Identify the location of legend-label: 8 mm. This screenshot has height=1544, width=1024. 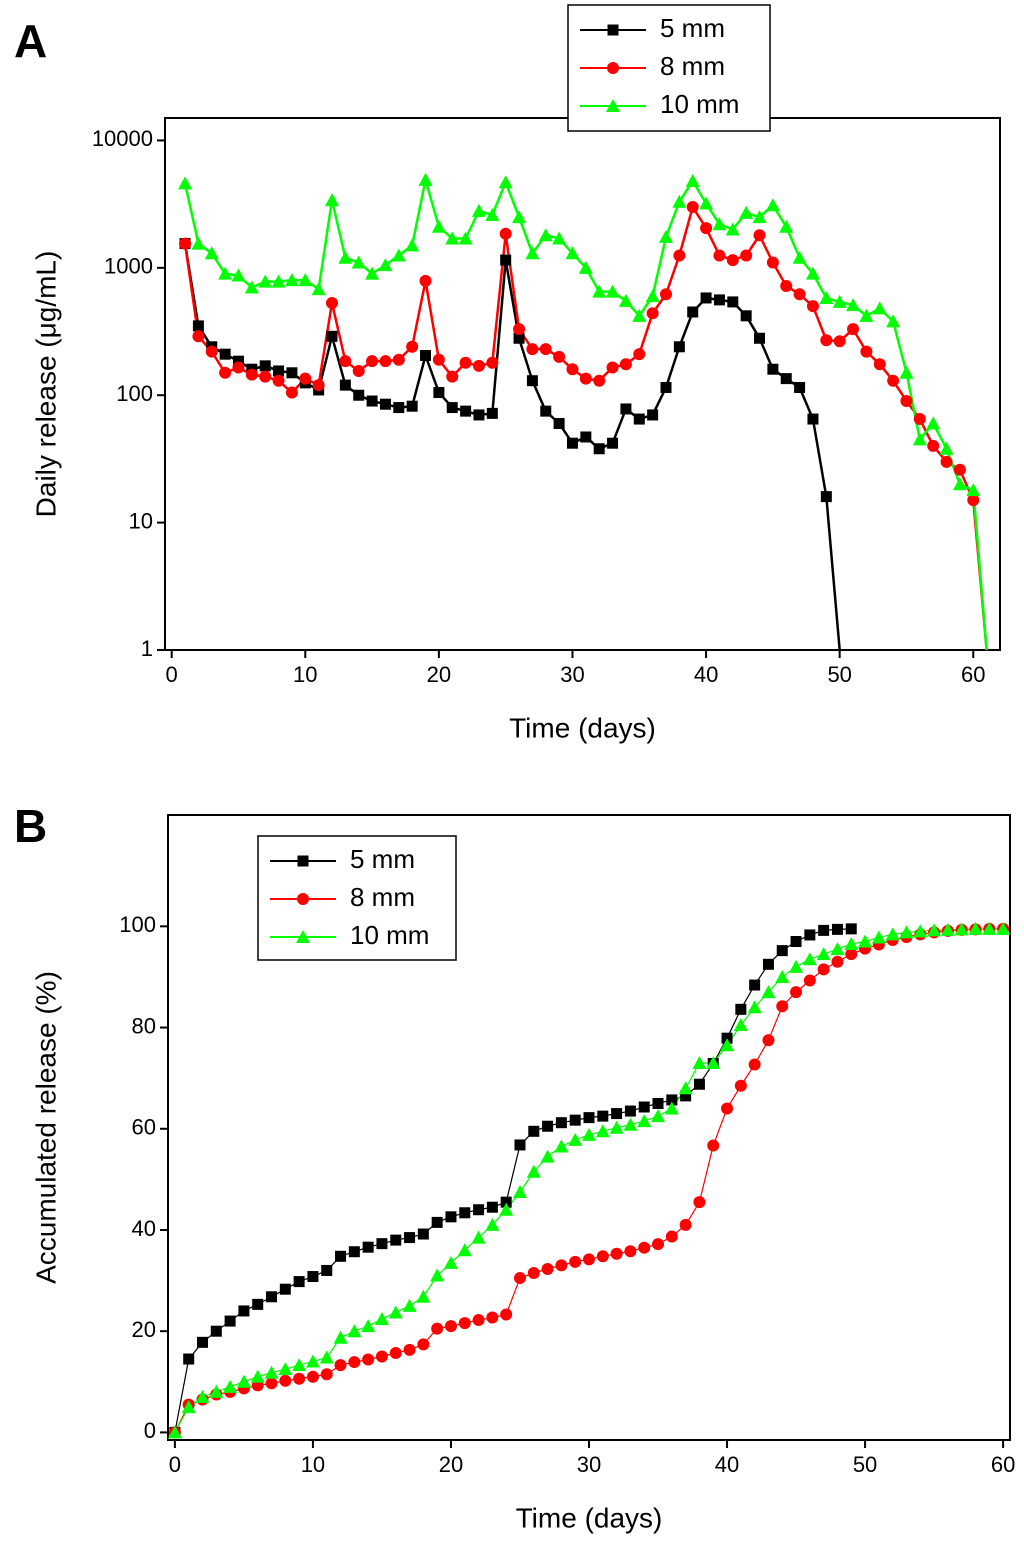
(692, 66).